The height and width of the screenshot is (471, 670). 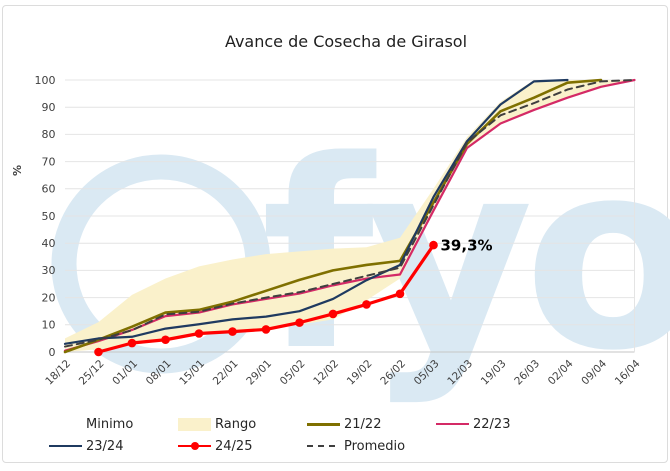 I want to click on y-tick-label: 40, so click(x=49, y=243).